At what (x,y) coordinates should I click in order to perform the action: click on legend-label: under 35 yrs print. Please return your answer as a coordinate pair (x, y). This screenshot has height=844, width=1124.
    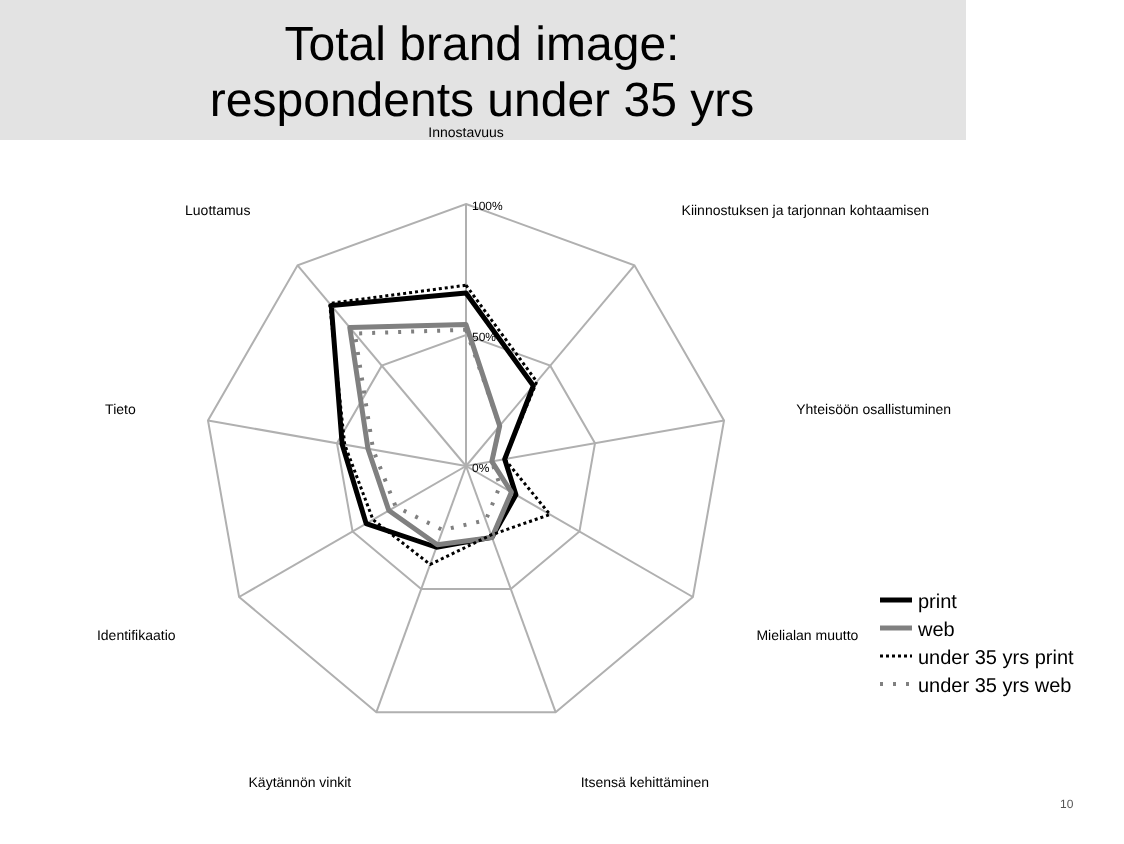
    Looking at the image, I should click on (996, 659).